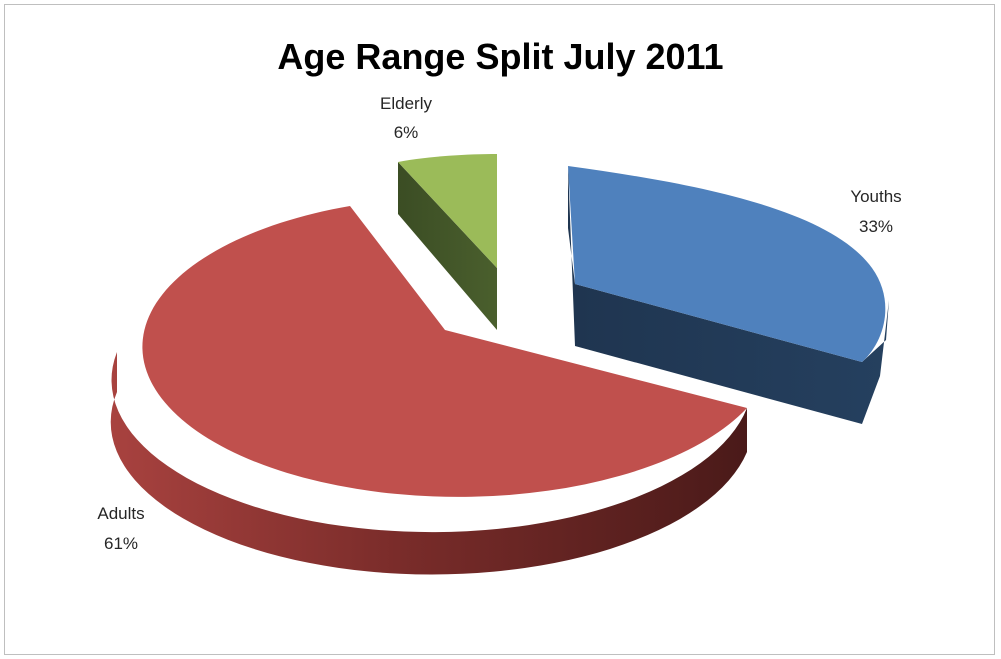  Describe the element at coordinates (447, 211) in the screenshot. I see `slice-elderly-top` at that location.